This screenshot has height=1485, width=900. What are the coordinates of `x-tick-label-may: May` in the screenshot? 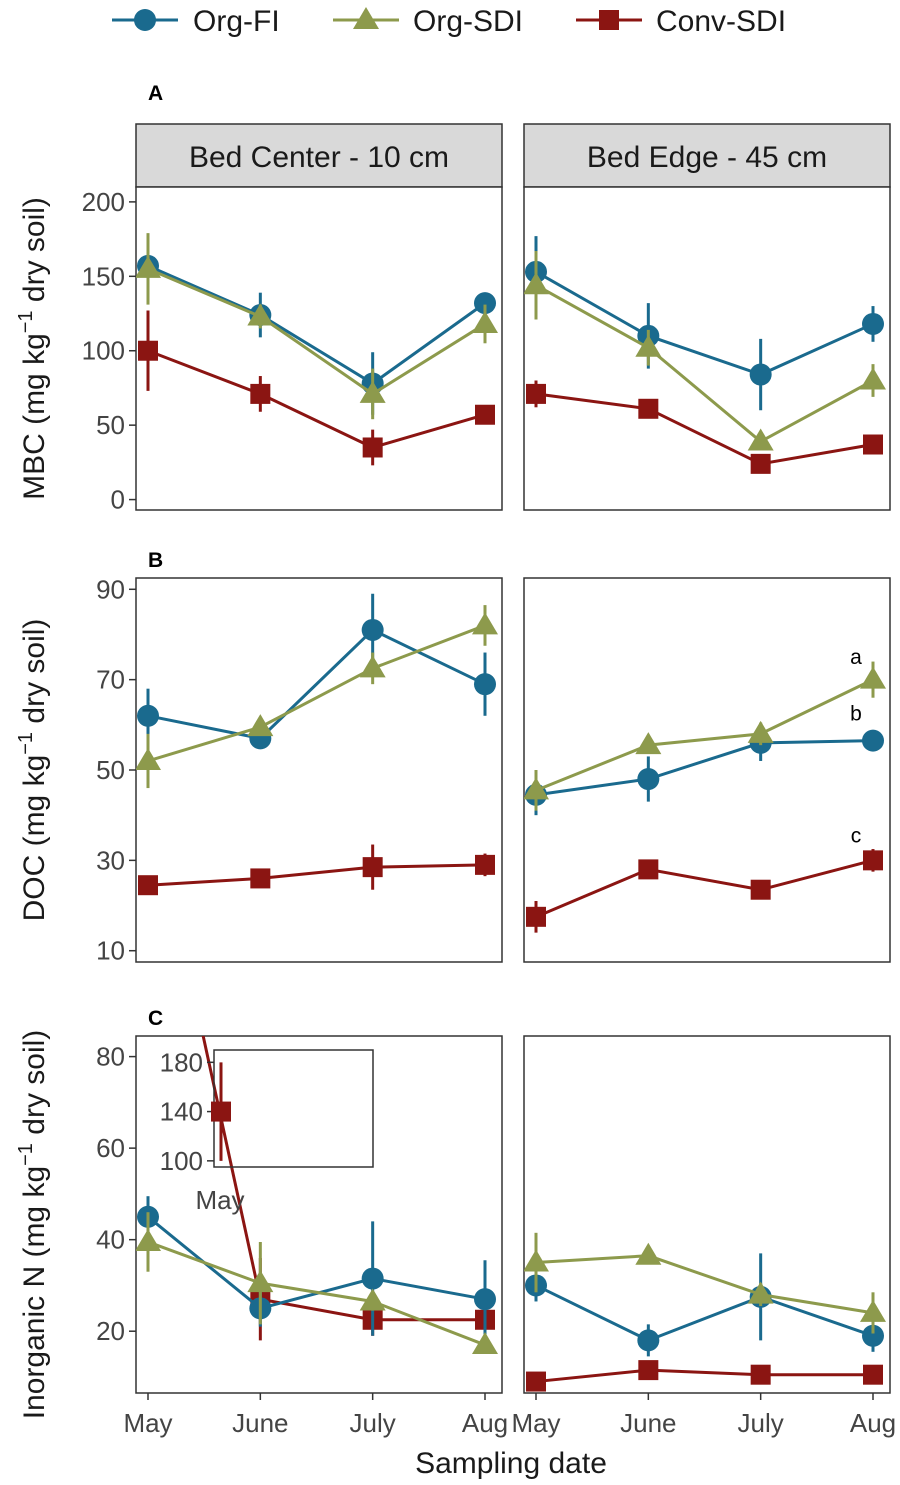 It's located at (147, 1423).